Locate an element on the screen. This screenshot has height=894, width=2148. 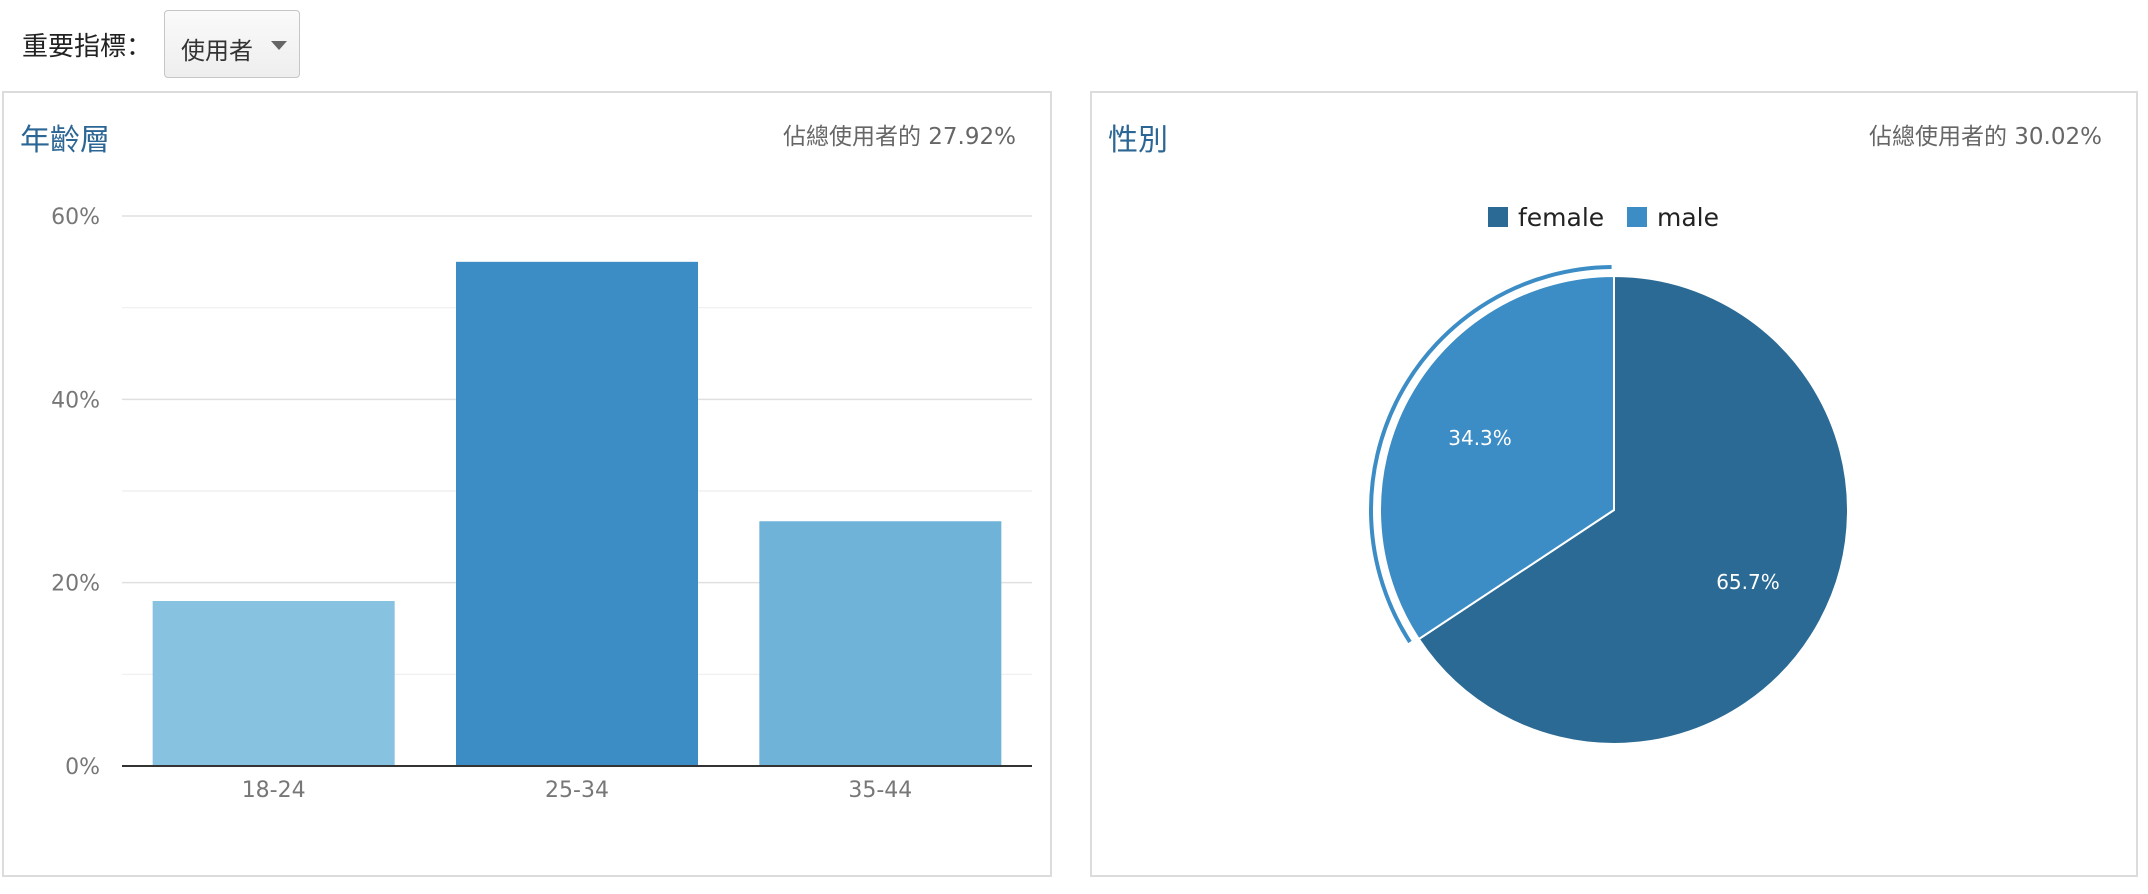
x-tick-label: 35-44 is located at coordinates (880, 790).